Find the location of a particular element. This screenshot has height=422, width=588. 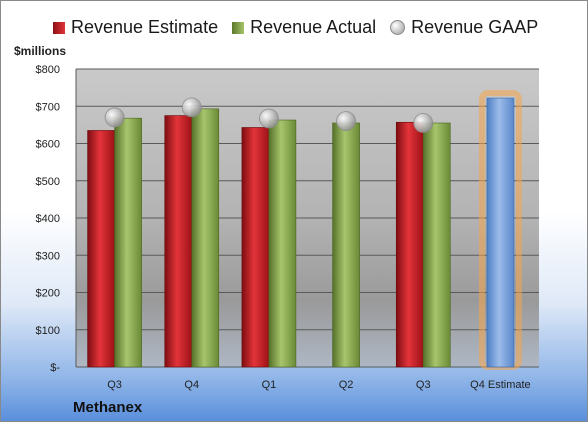

legend-item-estimate: Revenue Estimate is located at coordinates (135, 27).